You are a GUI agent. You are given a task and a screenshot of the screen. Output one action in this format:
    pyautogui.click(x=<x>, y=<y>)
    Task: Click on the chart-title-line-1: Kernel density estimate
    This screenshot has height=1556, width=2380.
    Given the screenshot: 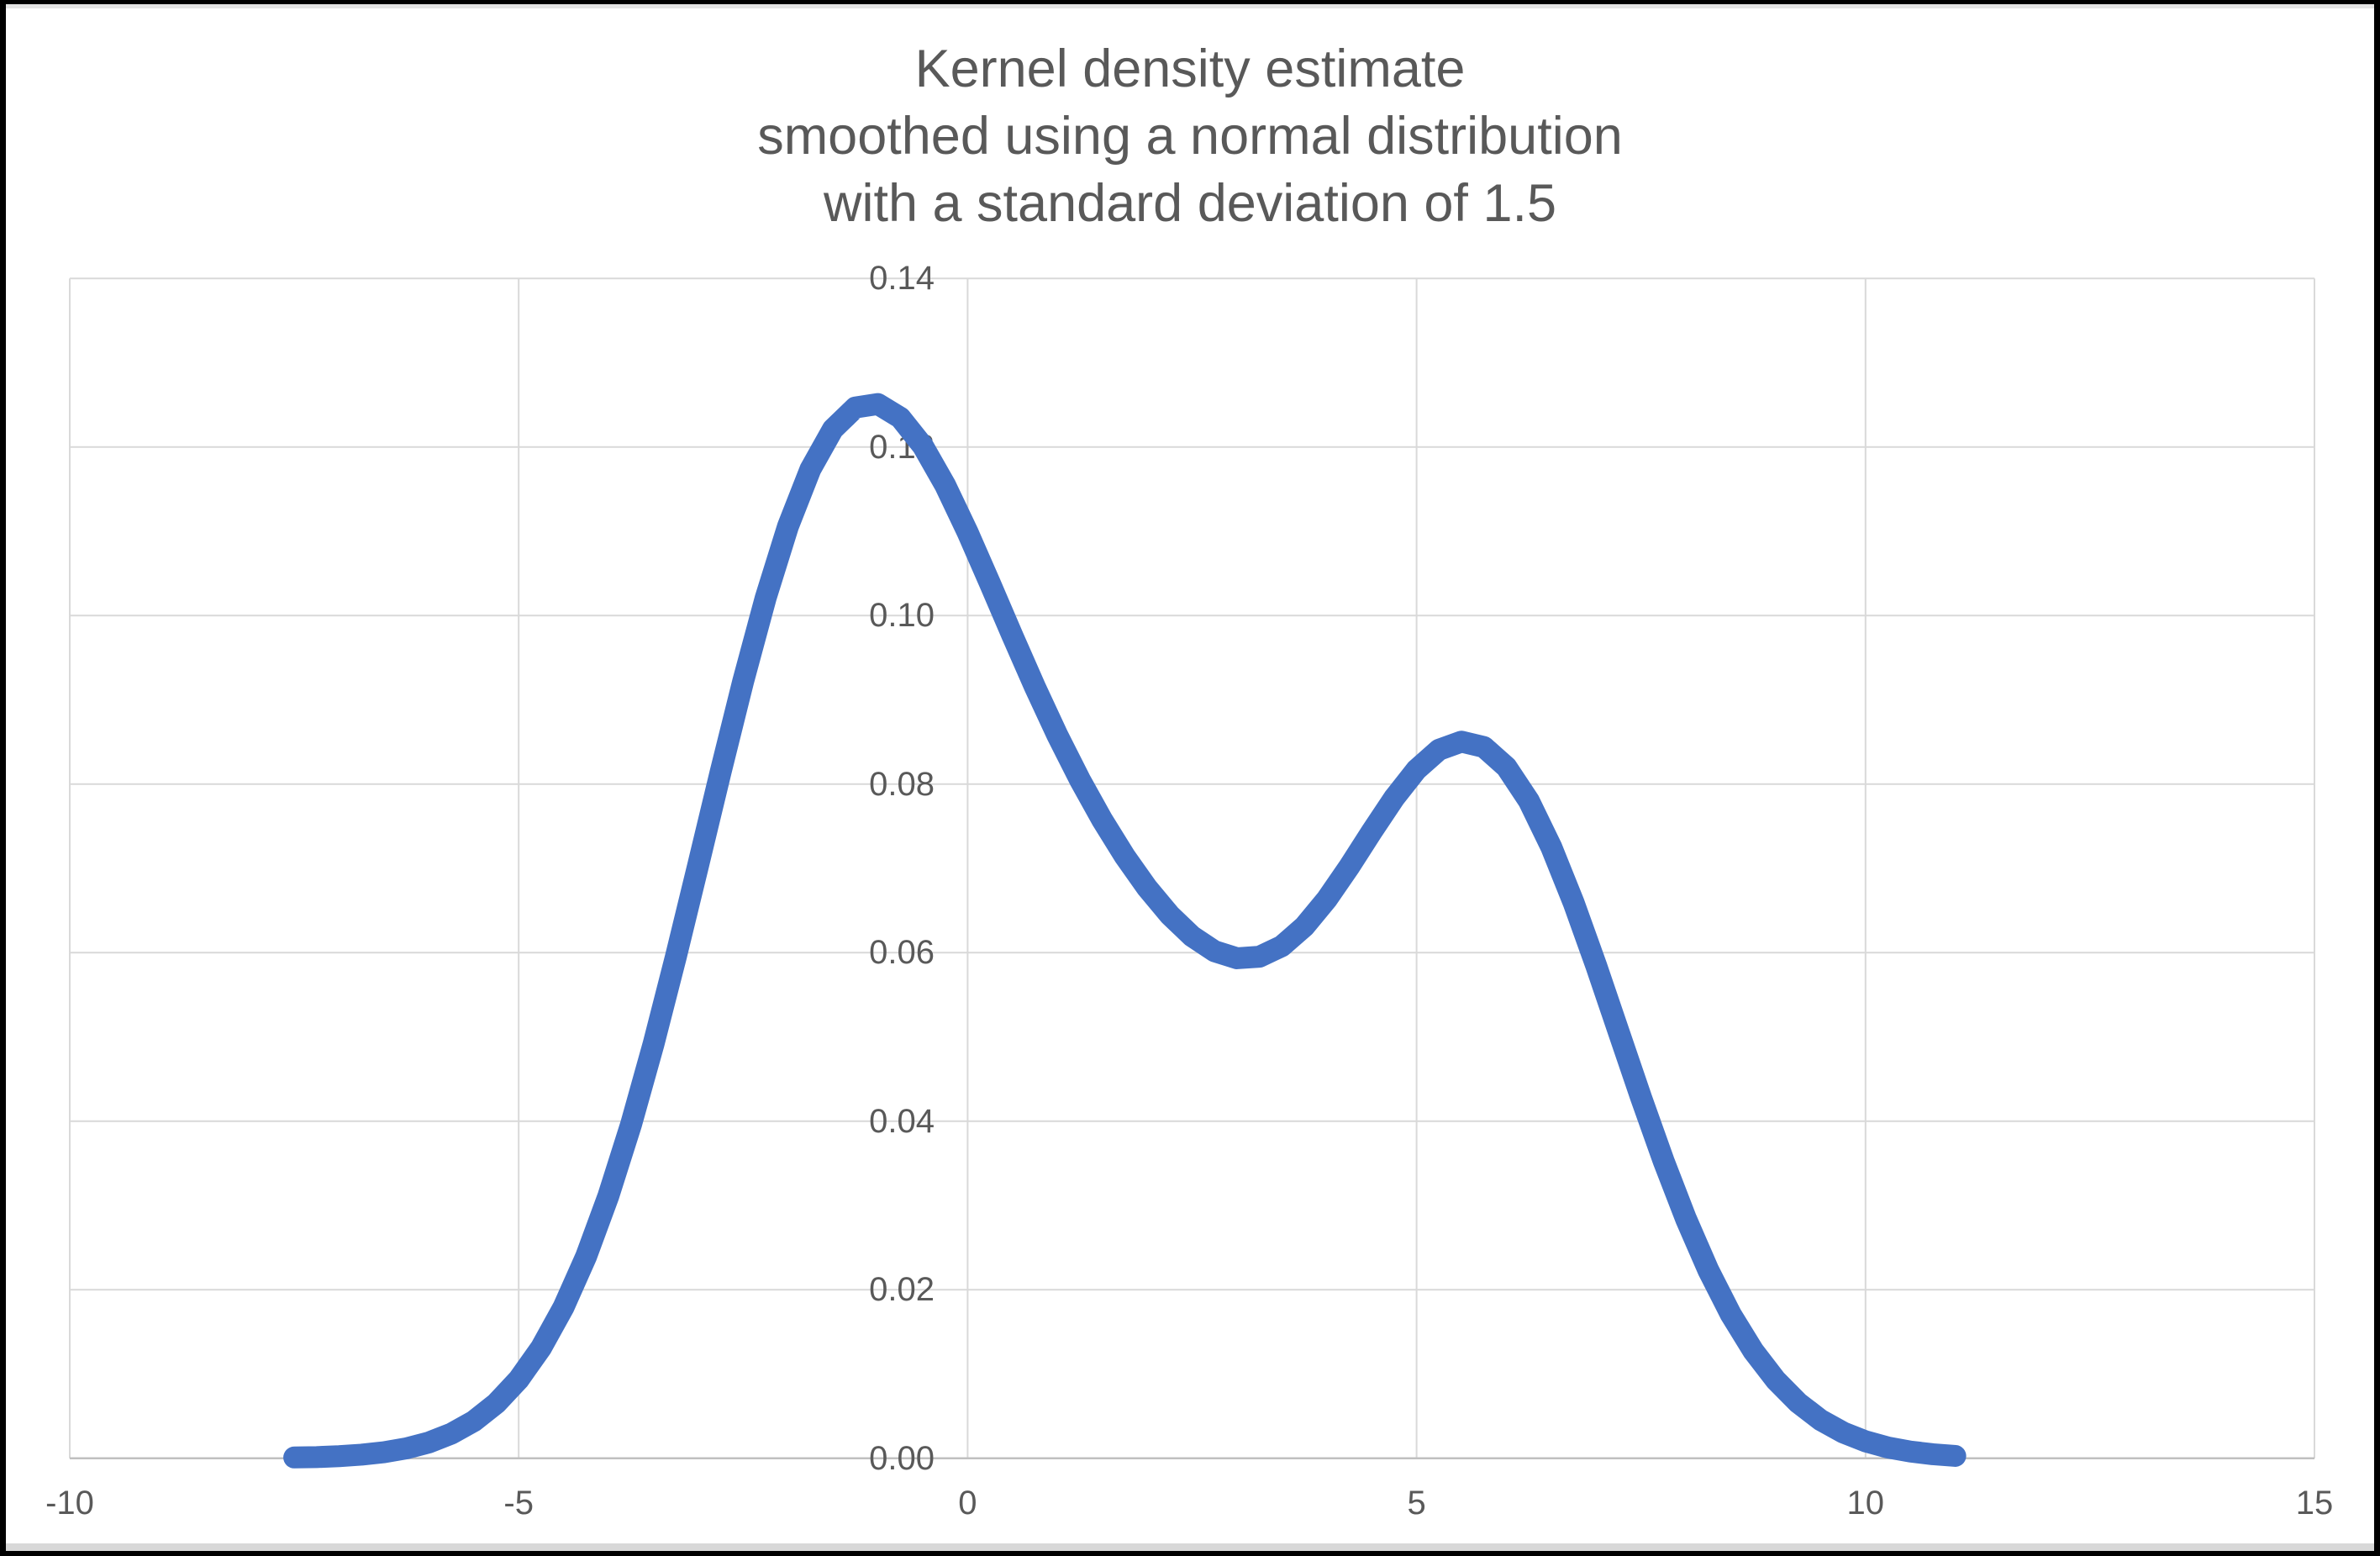 What is the action you would take?
    pyautogui.click(x=1190, y=69)
    